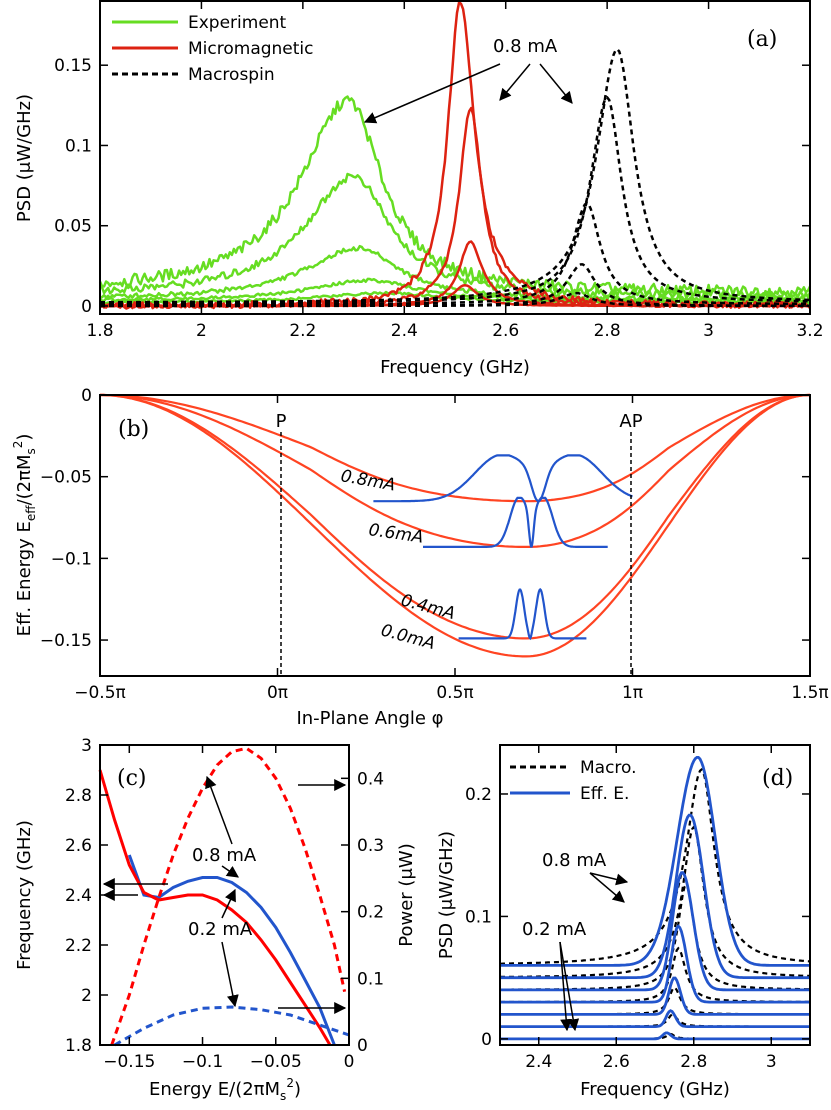 The height and width of the screenshot is (1110, 831). I want to click on panel-a-xtick-label: 2.6, so click(505, 331).